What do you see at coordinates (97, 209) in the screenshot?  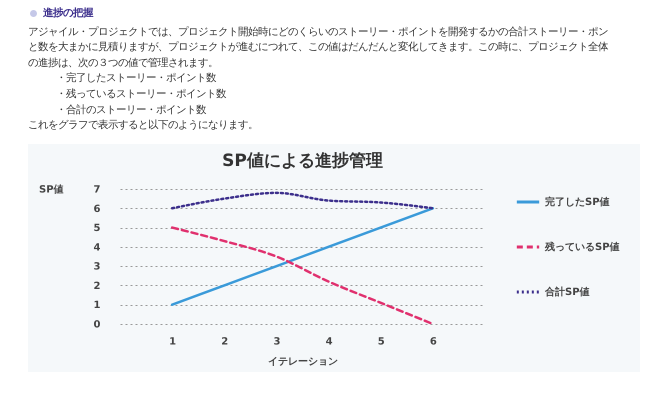 I see `y-tick-label: 6` at bounding box center [97, 209].